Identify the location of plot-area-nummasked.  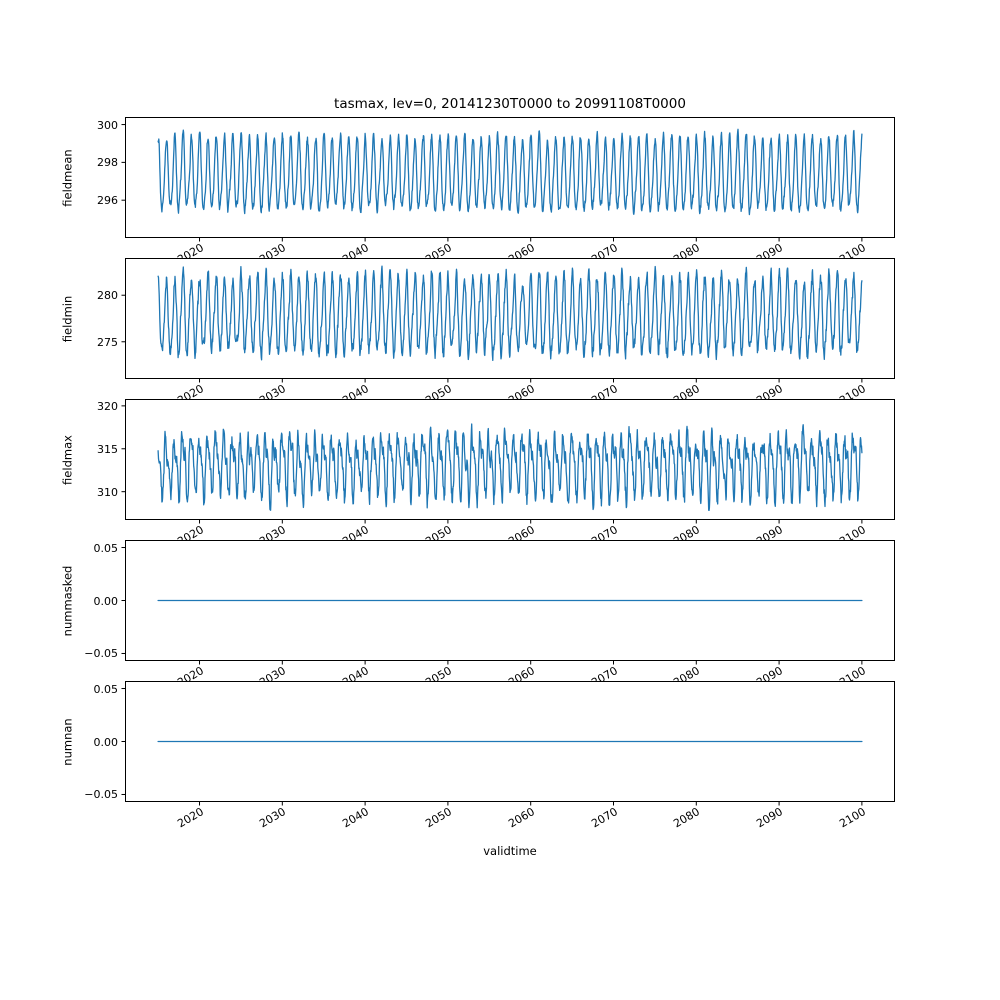
(508, 602).